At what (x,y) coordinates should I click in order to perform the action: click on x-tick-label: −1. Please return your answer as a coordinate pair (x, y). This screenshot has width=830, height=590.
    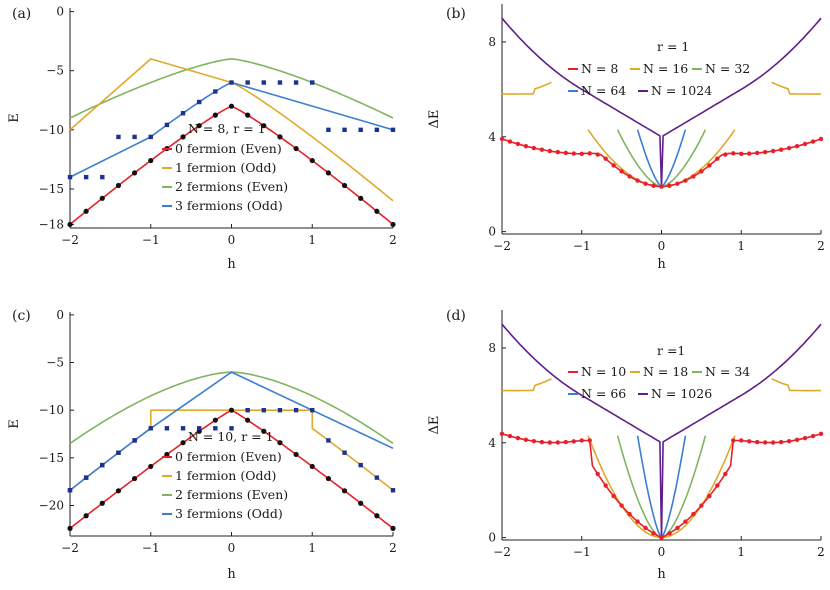
    Looking at the image, I should click on (151, 240).